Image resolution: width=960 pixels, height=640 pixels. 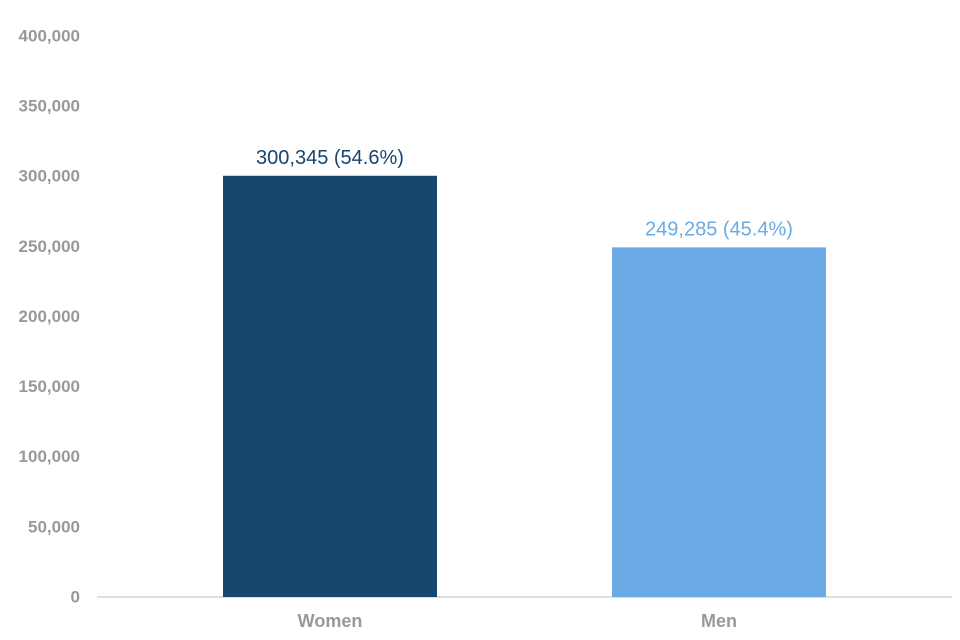 I want to click on value-label: 300,345 (54.6%), so click(x=330, y=158).